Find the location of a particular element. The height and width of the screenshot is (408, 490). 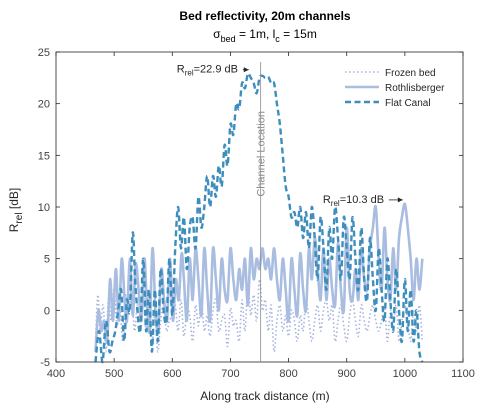

peak-annotation-text: Rrel=10.3 dB is located at coordinates (353, 201).